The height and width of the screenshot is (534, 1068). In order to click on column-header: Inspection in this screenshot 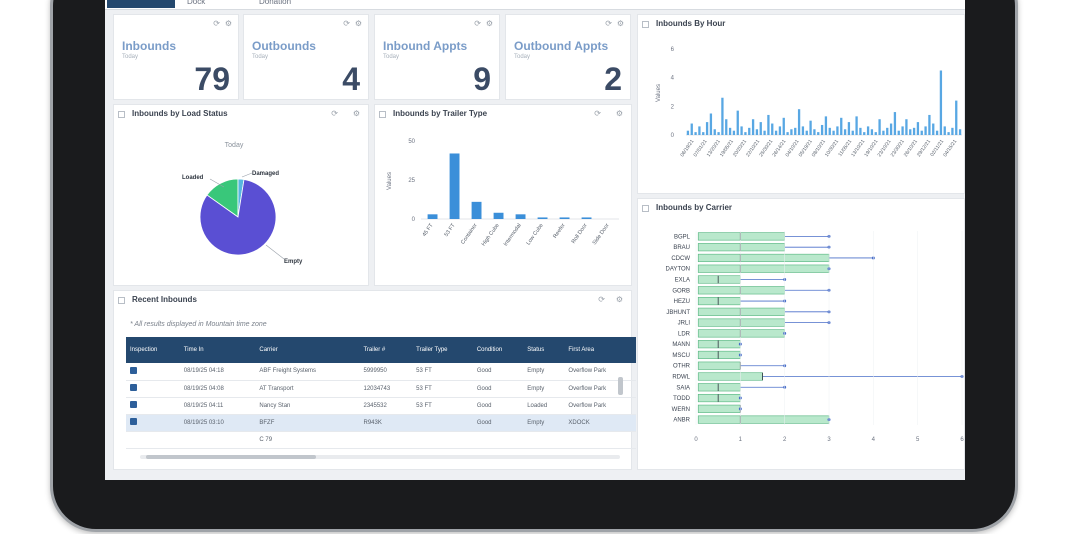, I will do `click(153, 350)`.